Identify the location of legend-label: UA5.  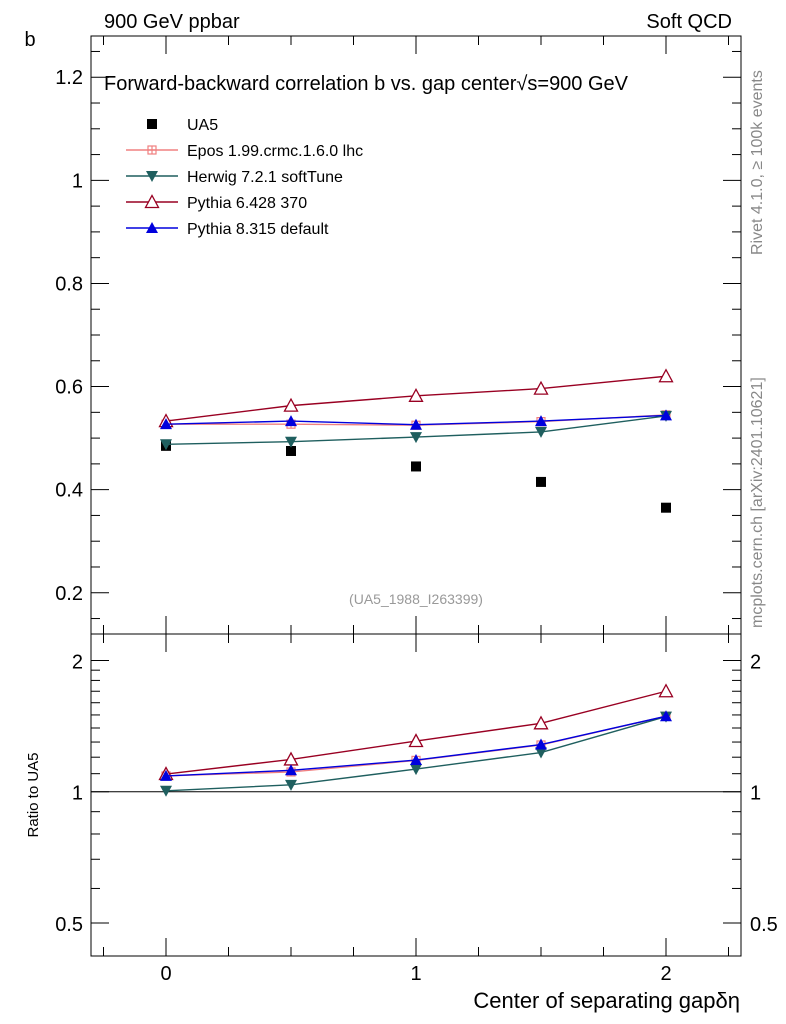
(202, 125).